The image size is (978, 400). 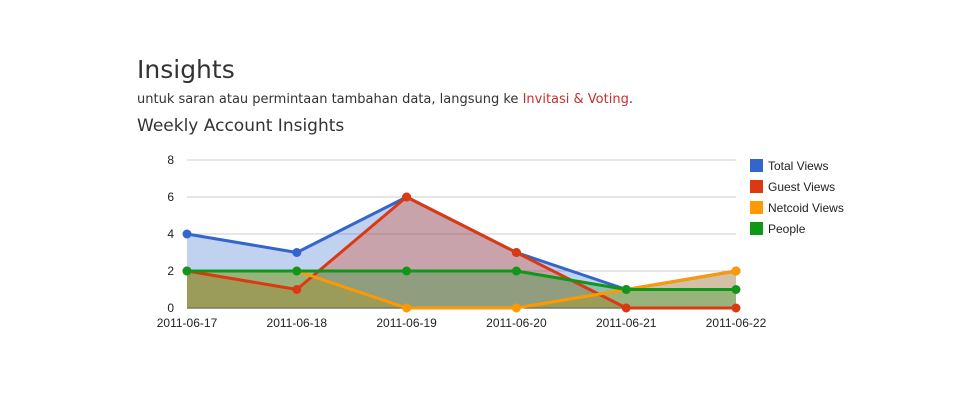 What do you see at coordinates (736, 323) in the screenshot?
I see `x-tick-label: 2011-06-22` at bounding box center [736, 323].